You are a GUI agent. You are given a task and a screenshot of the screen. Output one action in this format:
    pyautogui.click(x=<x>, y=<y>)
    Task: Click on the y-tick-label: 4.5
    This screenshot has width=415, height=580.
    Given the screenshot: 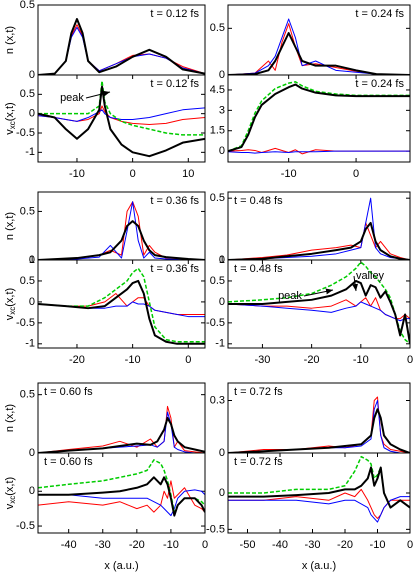 What is the action you would take?
    pyautogui.click(x=217, y=90)
    